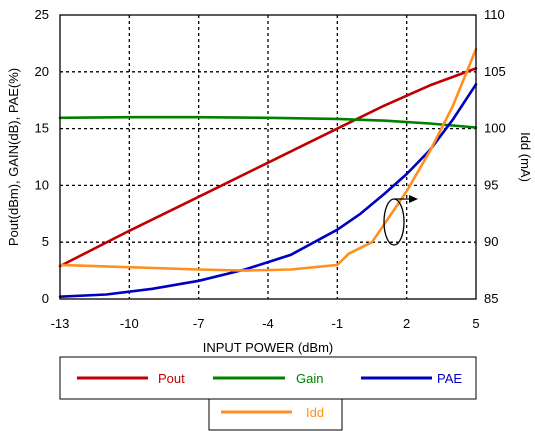 This screenshot has width=535, height=431. I want to click on y-axis-right-label: Idd (mA), so click(525, 157).